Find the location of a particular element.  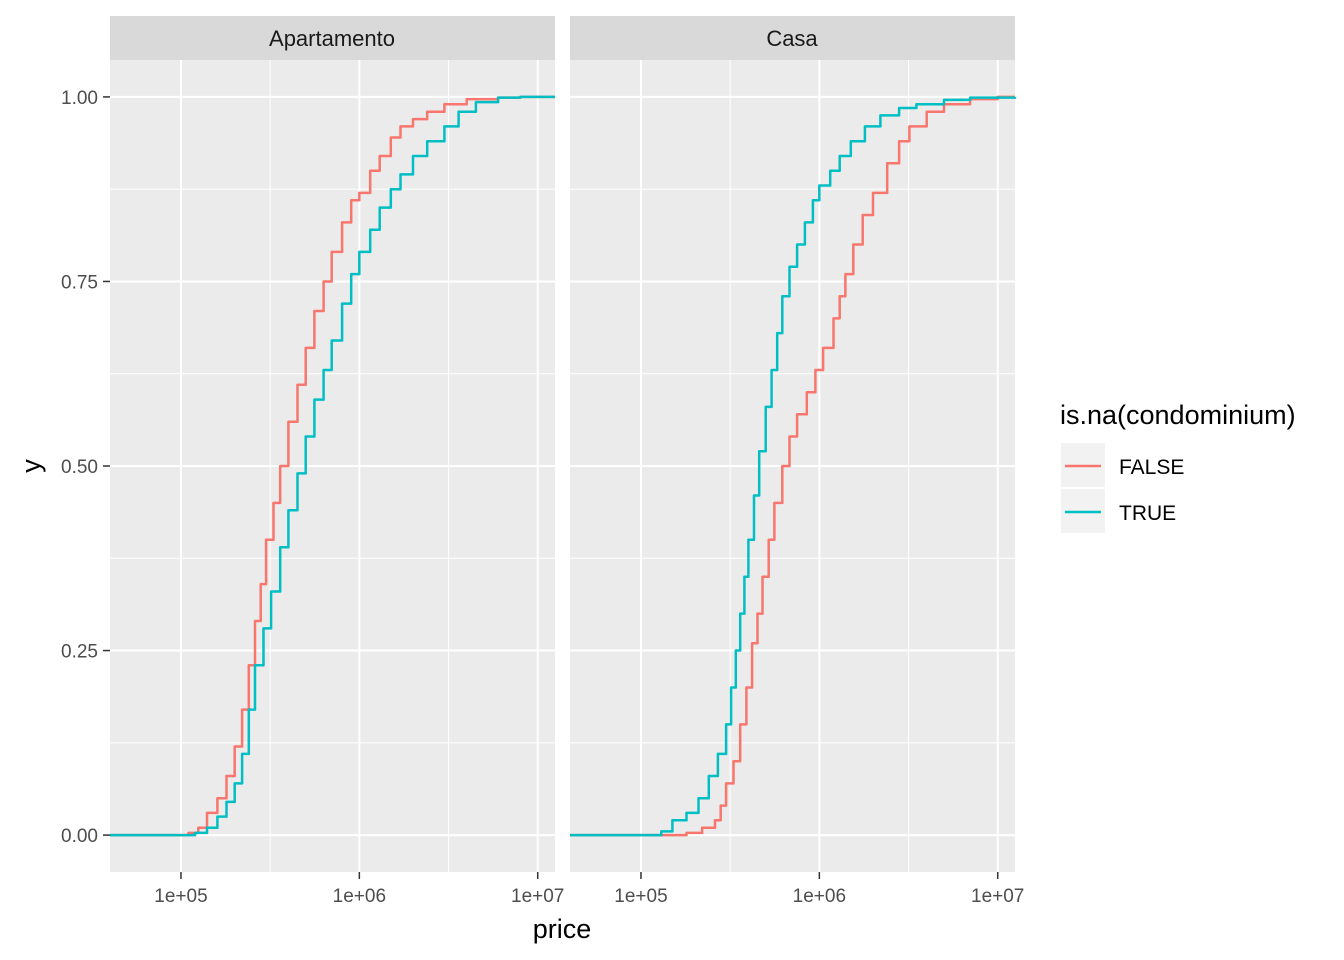

y-axis-title: y is located at coordinates (31, 466).